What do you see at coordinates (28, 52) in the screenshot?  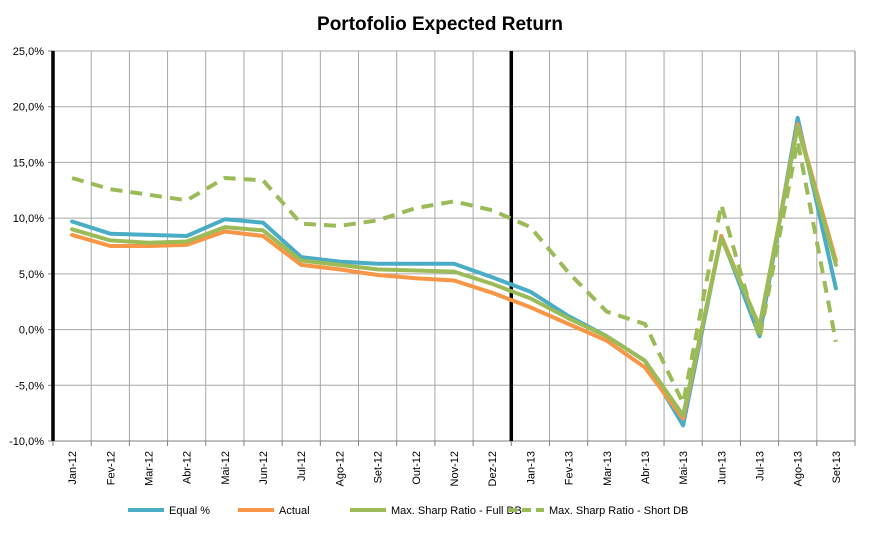 I see `y-tick-label: 25,0%` at bounding box center [28, 52].